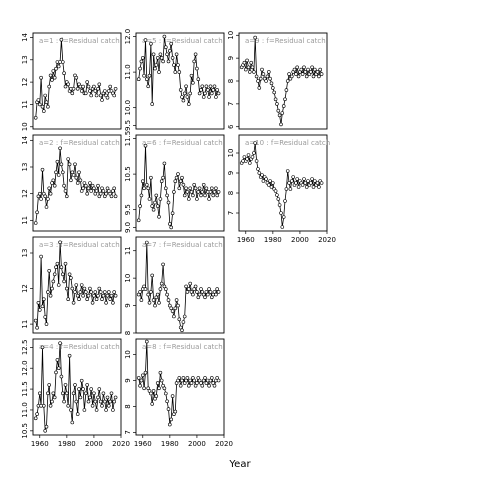 This screenshot has width=480, height=480. What do you see at coordinates (128, 432) in the screenshot?
I see `y-tick-label: 7` at bounding box center [128, 432].